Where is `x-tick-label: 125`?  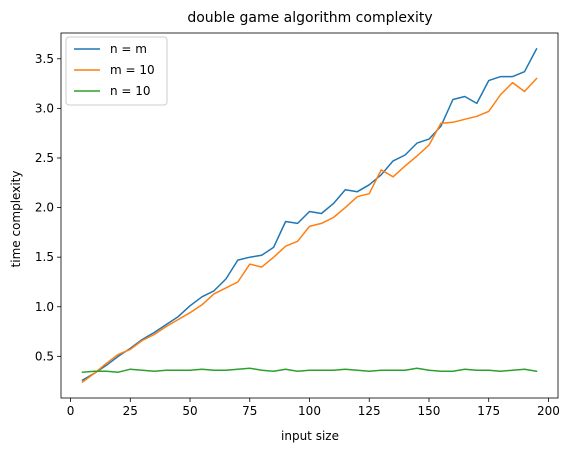 x-tick-label: 125 is located at coordinates (369, 411).